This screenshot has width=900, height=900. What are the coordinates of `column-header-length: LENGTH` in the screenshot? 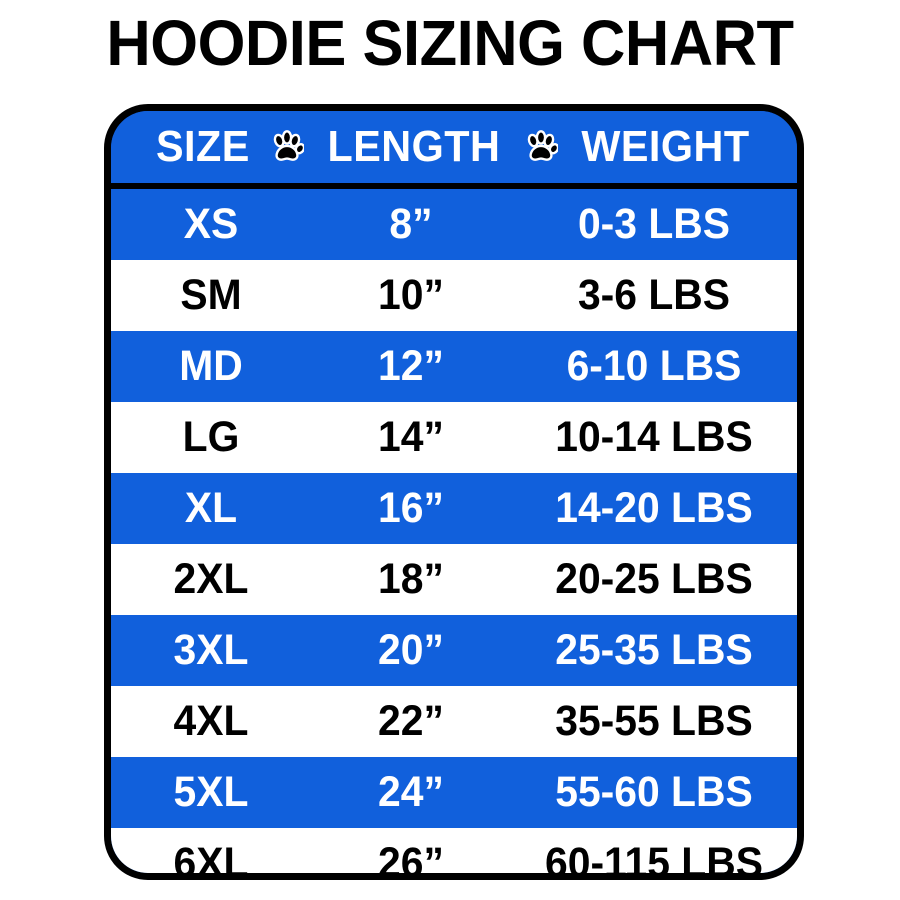 It's located at (414, 146).